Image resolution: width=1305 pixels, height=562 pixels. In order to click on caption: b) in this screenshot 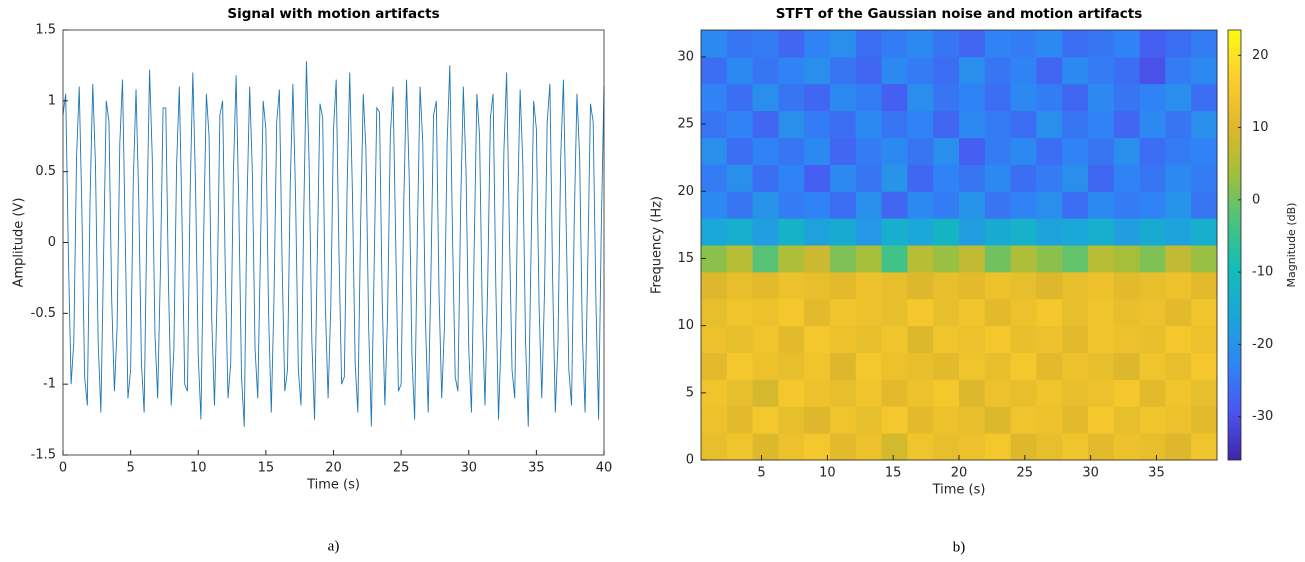, I will do `click(959, 547)`.